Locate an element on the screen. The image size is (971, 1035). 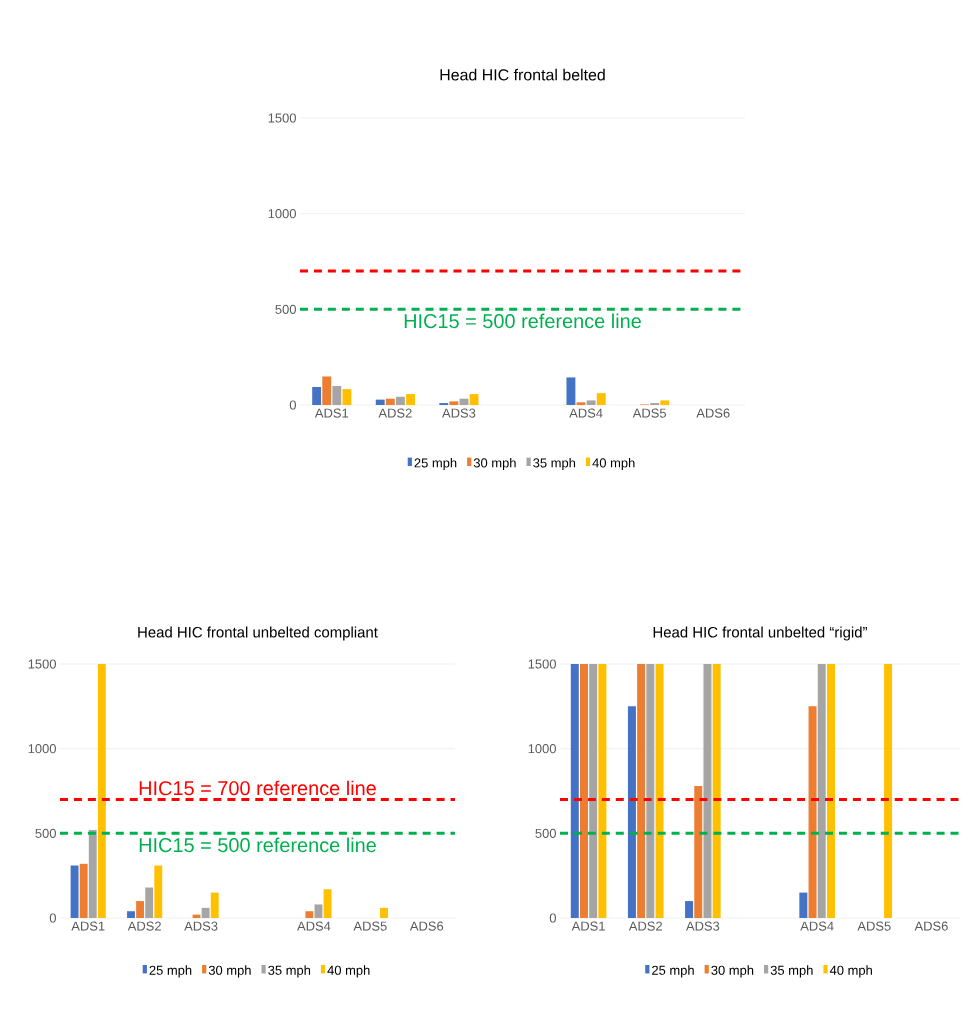
chart-title: Head HIC frontal belted is located at coordinates (522, 74).